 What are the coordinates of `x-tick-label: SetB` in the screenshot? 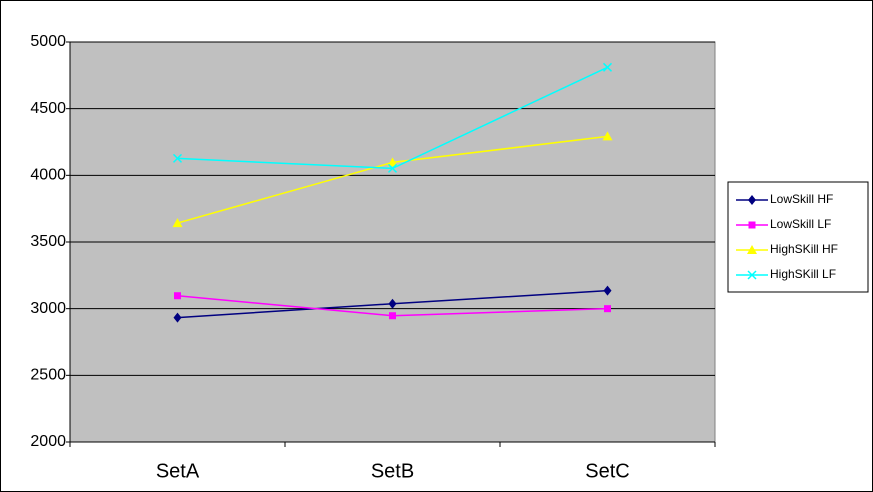 It's located at (392, 471).